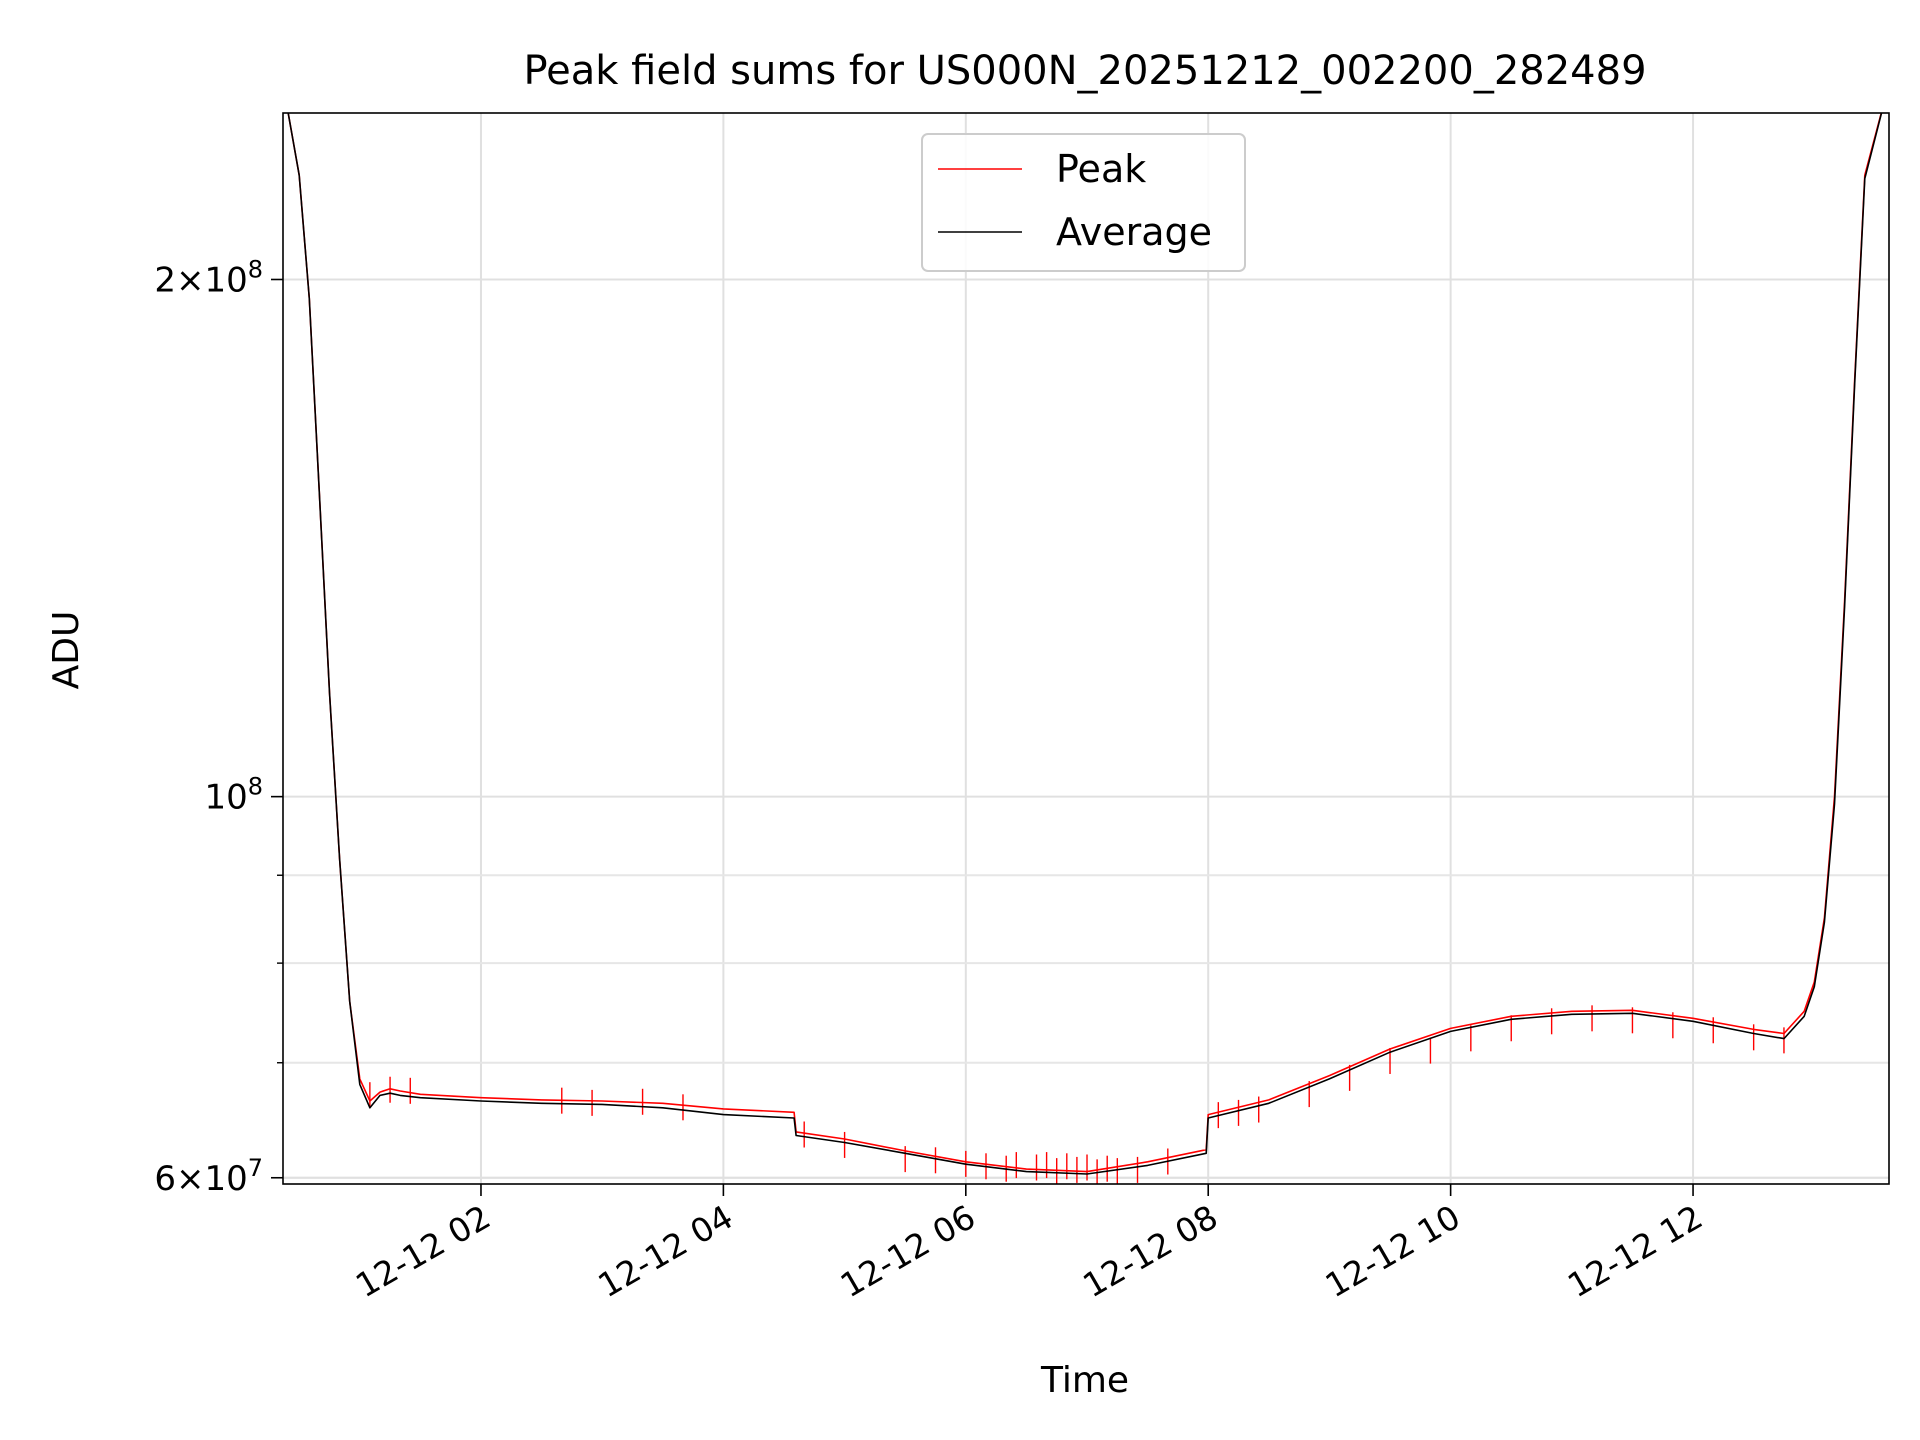  I want to click on legend-label-average: Average, so click(1134, 232).